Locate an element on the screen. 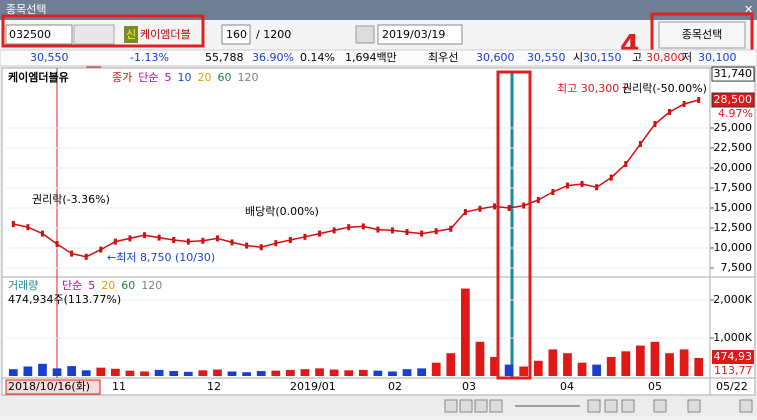 This screenshot has height=420, width=757. y-tick-label: 17,500 is located at coordinates (733, 187).